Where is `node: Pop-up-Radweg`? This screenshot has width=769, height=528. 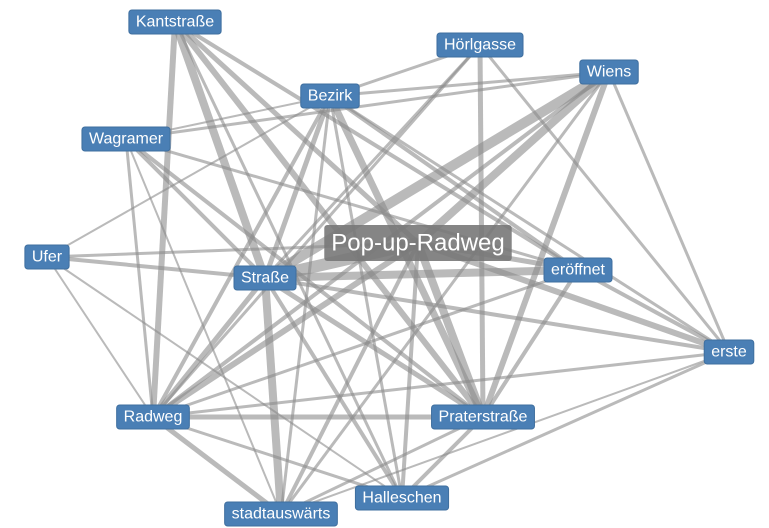
node: Pop-up-Radweg is located at coordinates (418, 243).